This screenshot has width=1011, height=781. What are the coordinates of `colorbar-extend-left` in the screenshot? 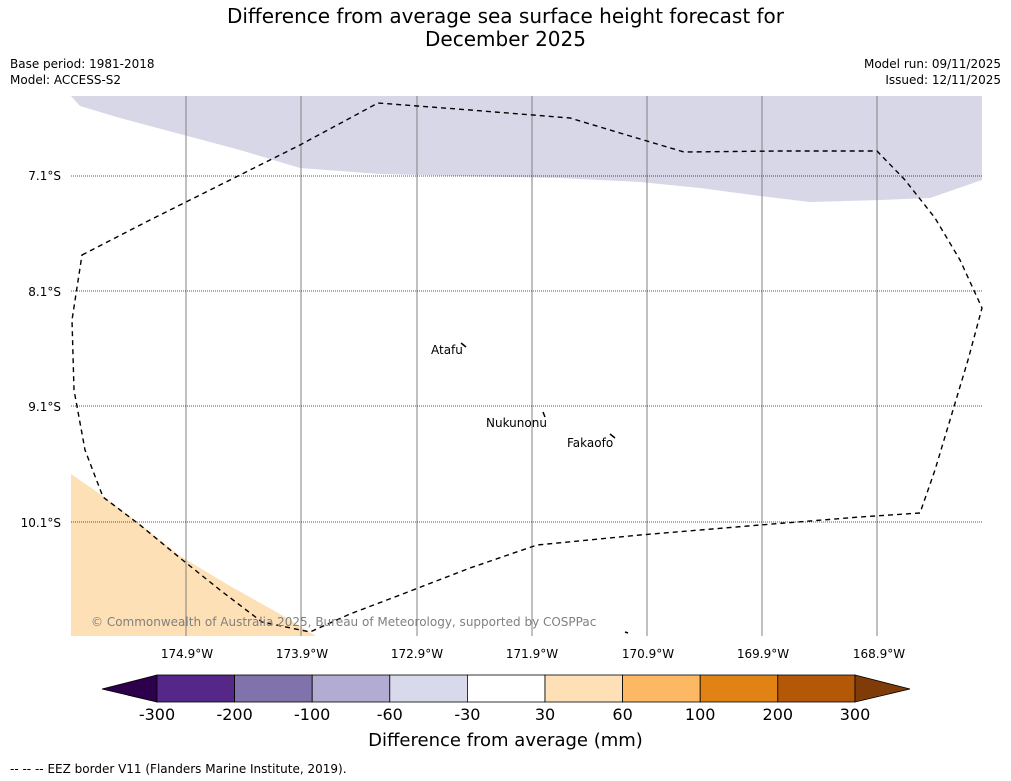 It's located at (129, 688).